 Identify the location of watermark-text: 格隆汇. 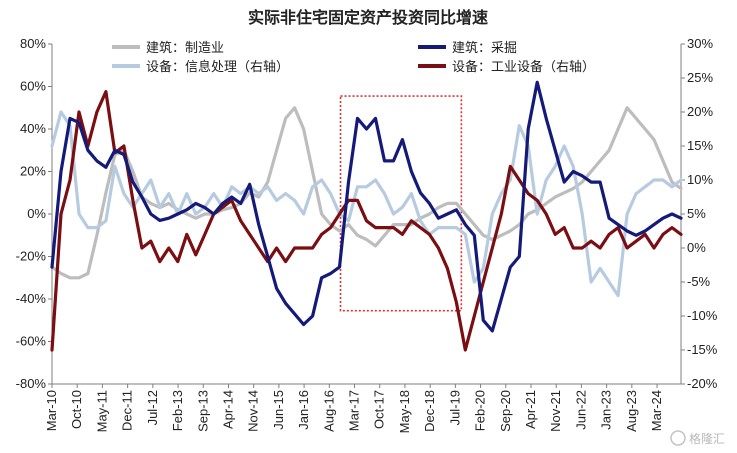
(707, 438).